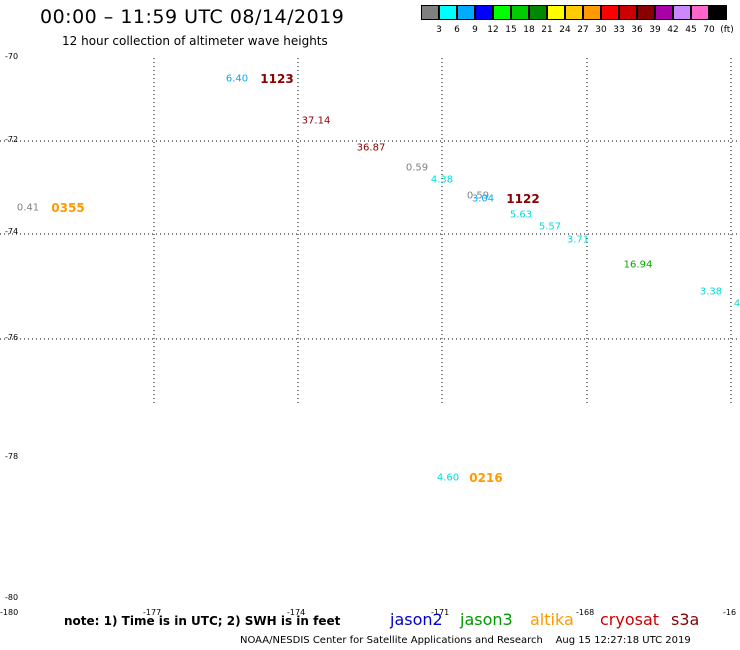 This screenshot has width=740, height=650. What do you see at coordinates (550, 227) in the screenshot?
I see `wave-height-label: 5.57` at bounding box center [550, 227].